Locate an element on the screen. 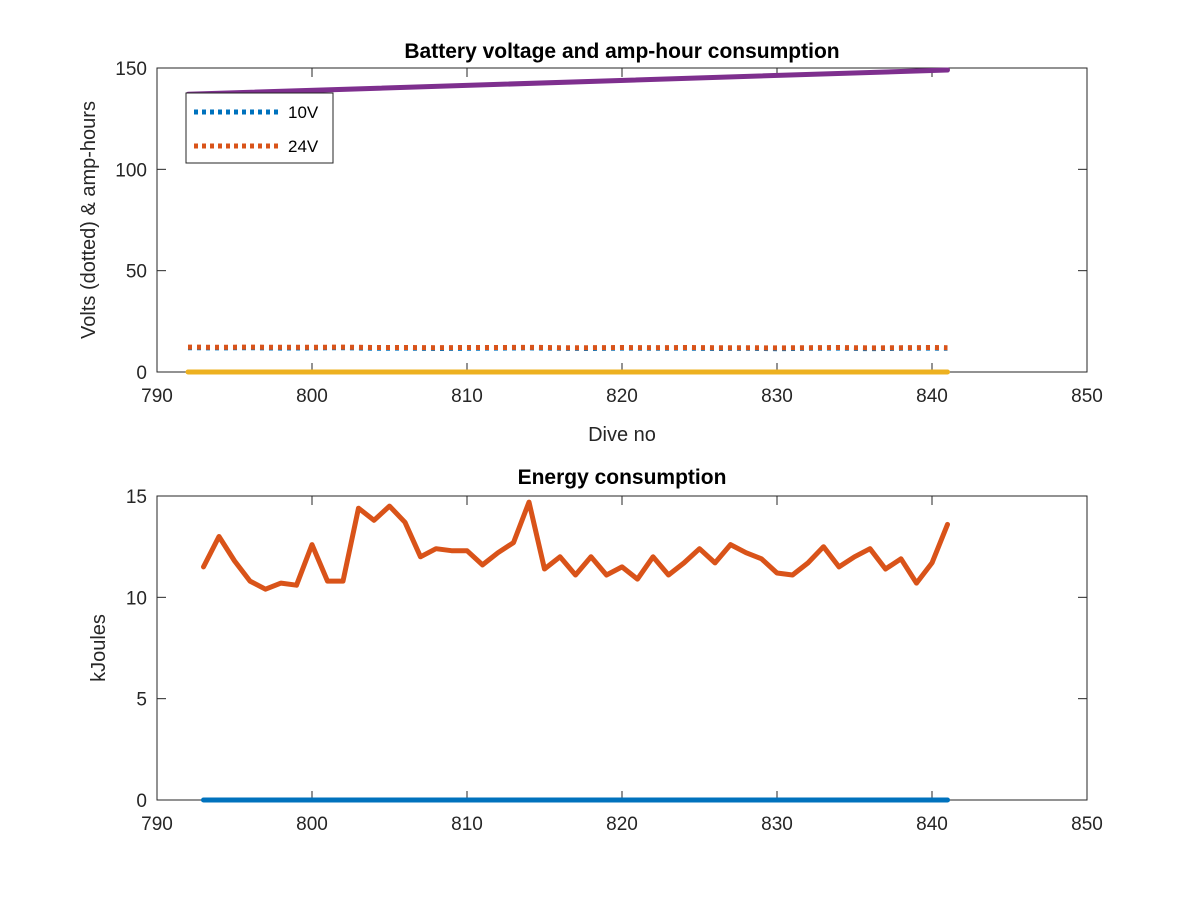  energy-x-tick-label: 820 is located at coordinates (622, 824).